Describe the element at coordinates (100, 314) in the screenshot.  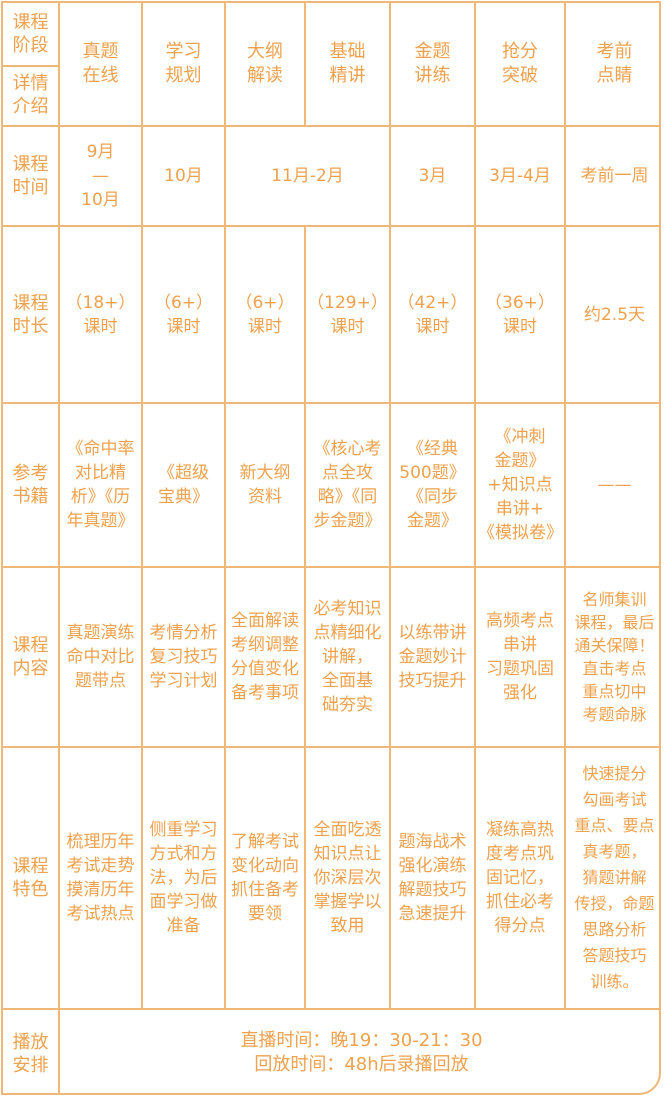
I see `duration-cell: （18+） 课时` at that location.